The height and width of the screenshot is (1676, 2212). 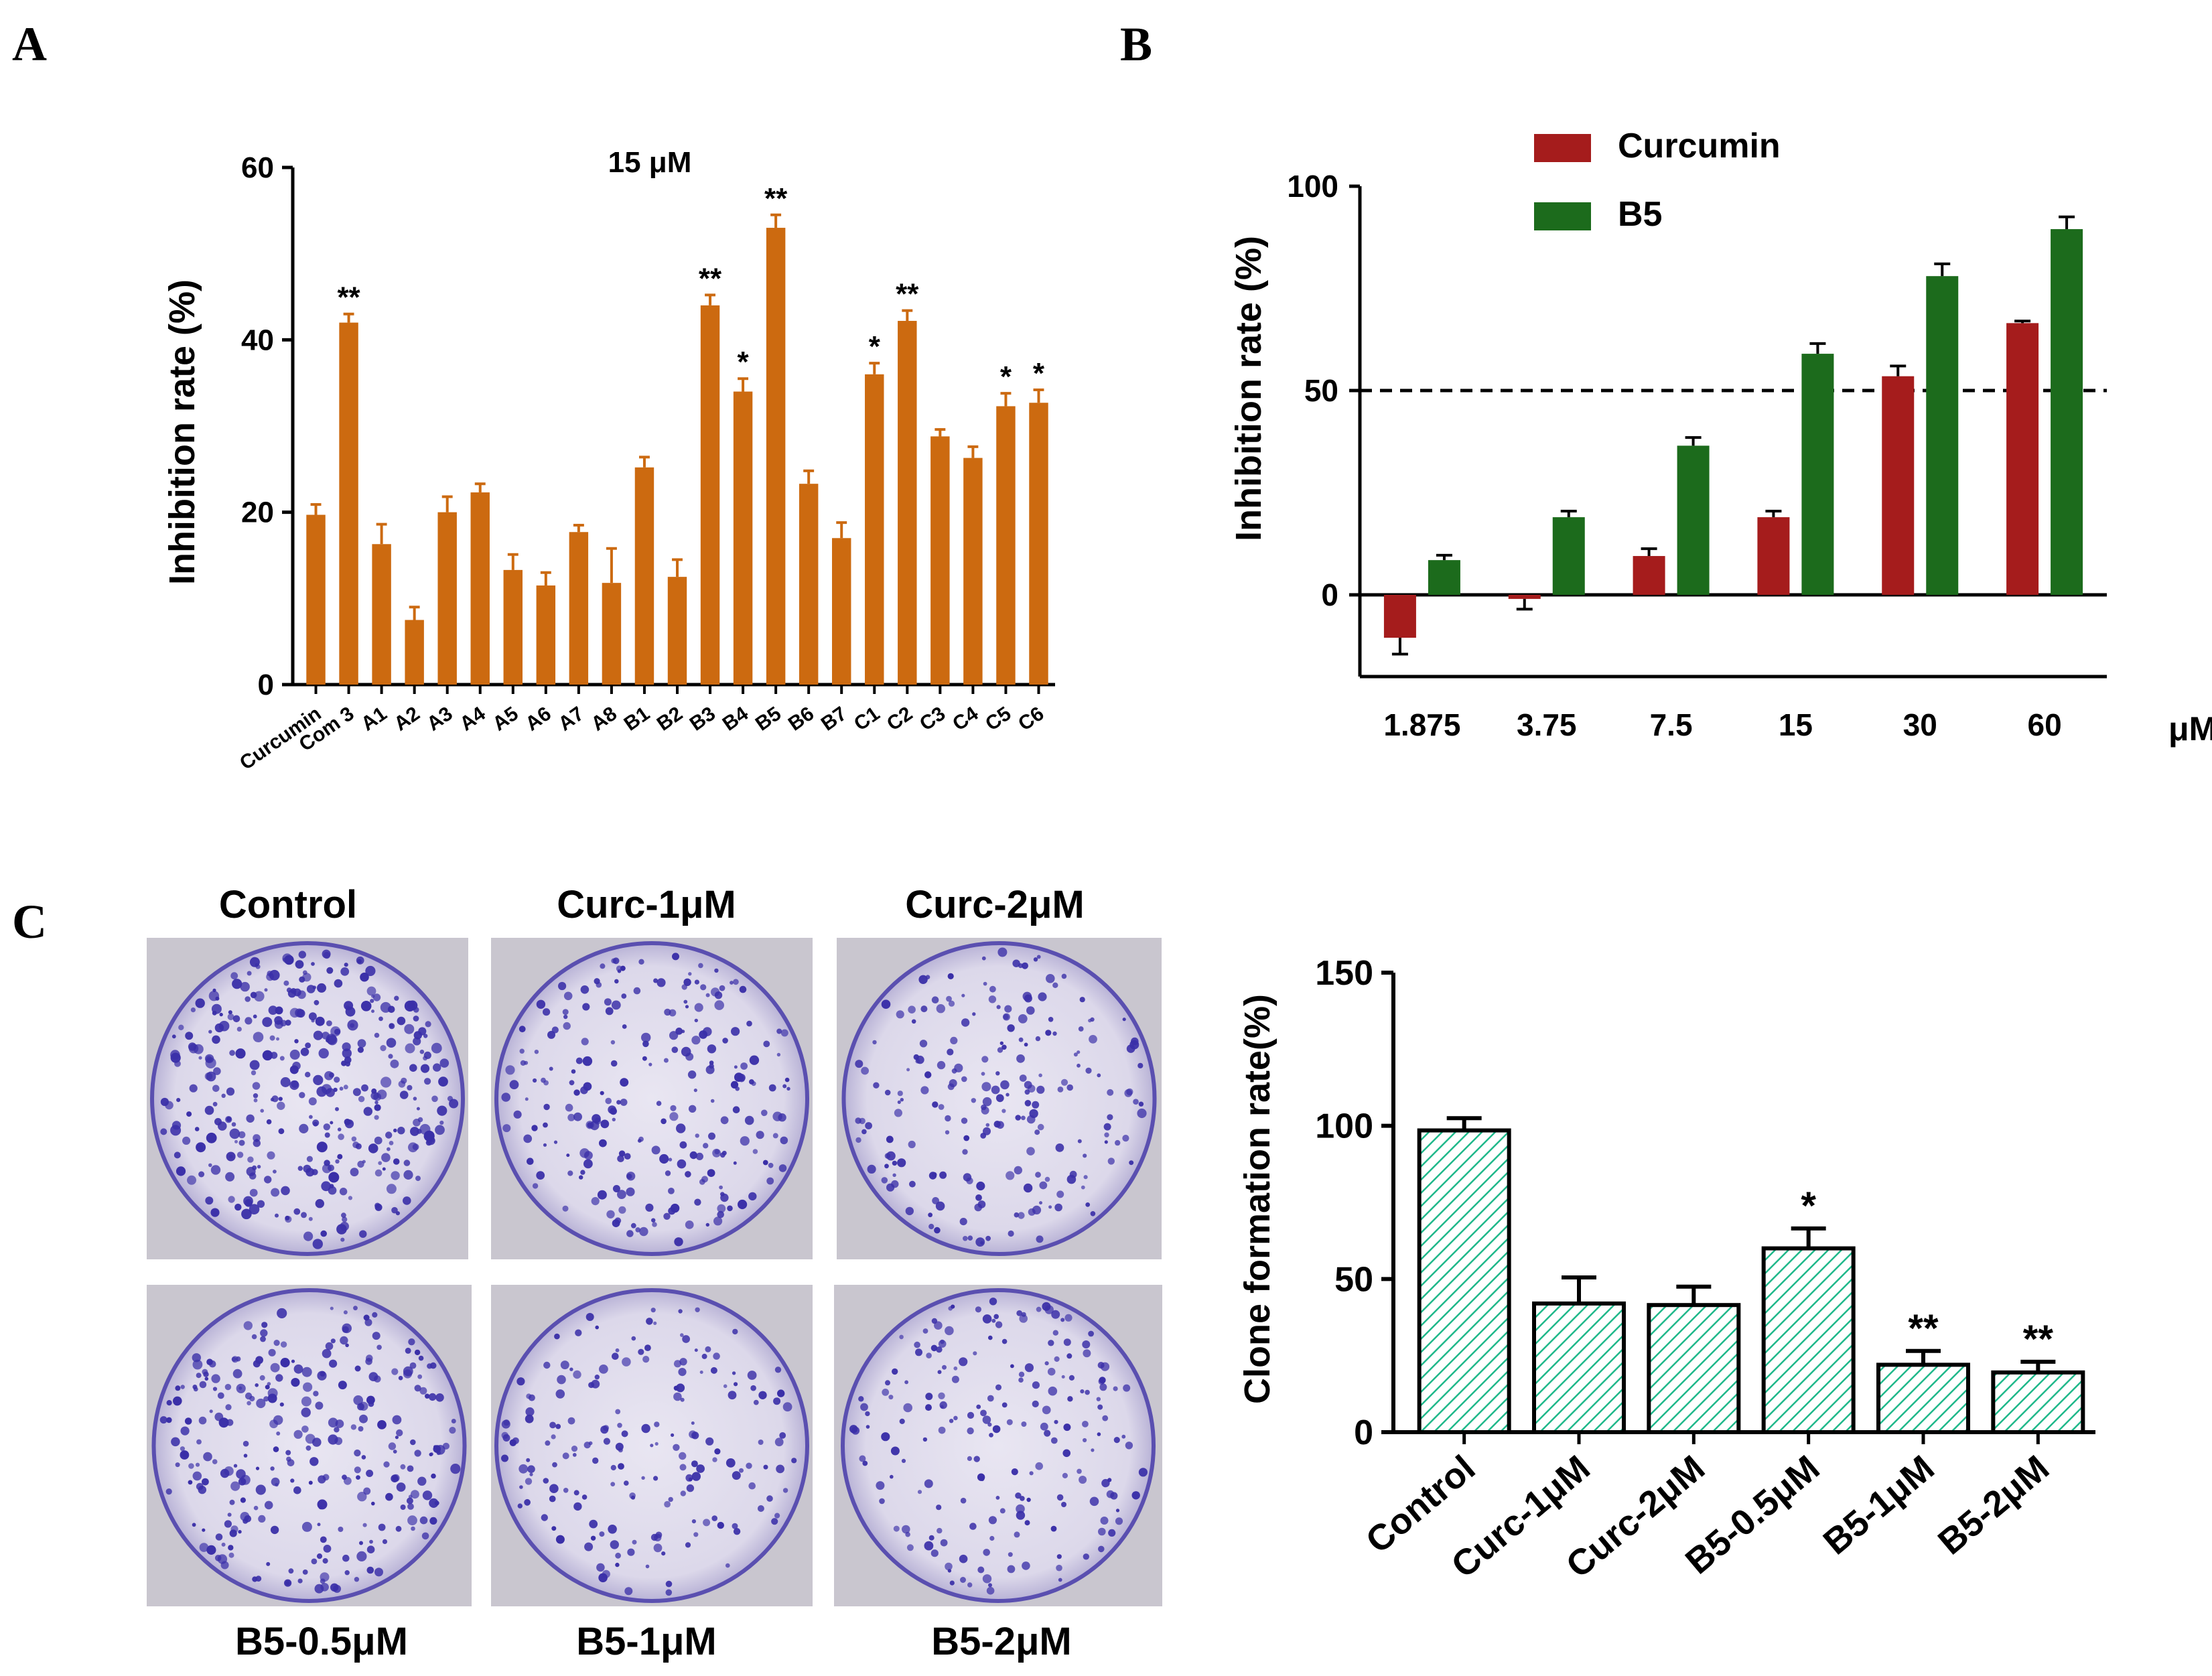 What do you see at coordinates (710, 495) in the screenshot?
I see `chart-a-bar-b3` at bounding box center [710, 495].